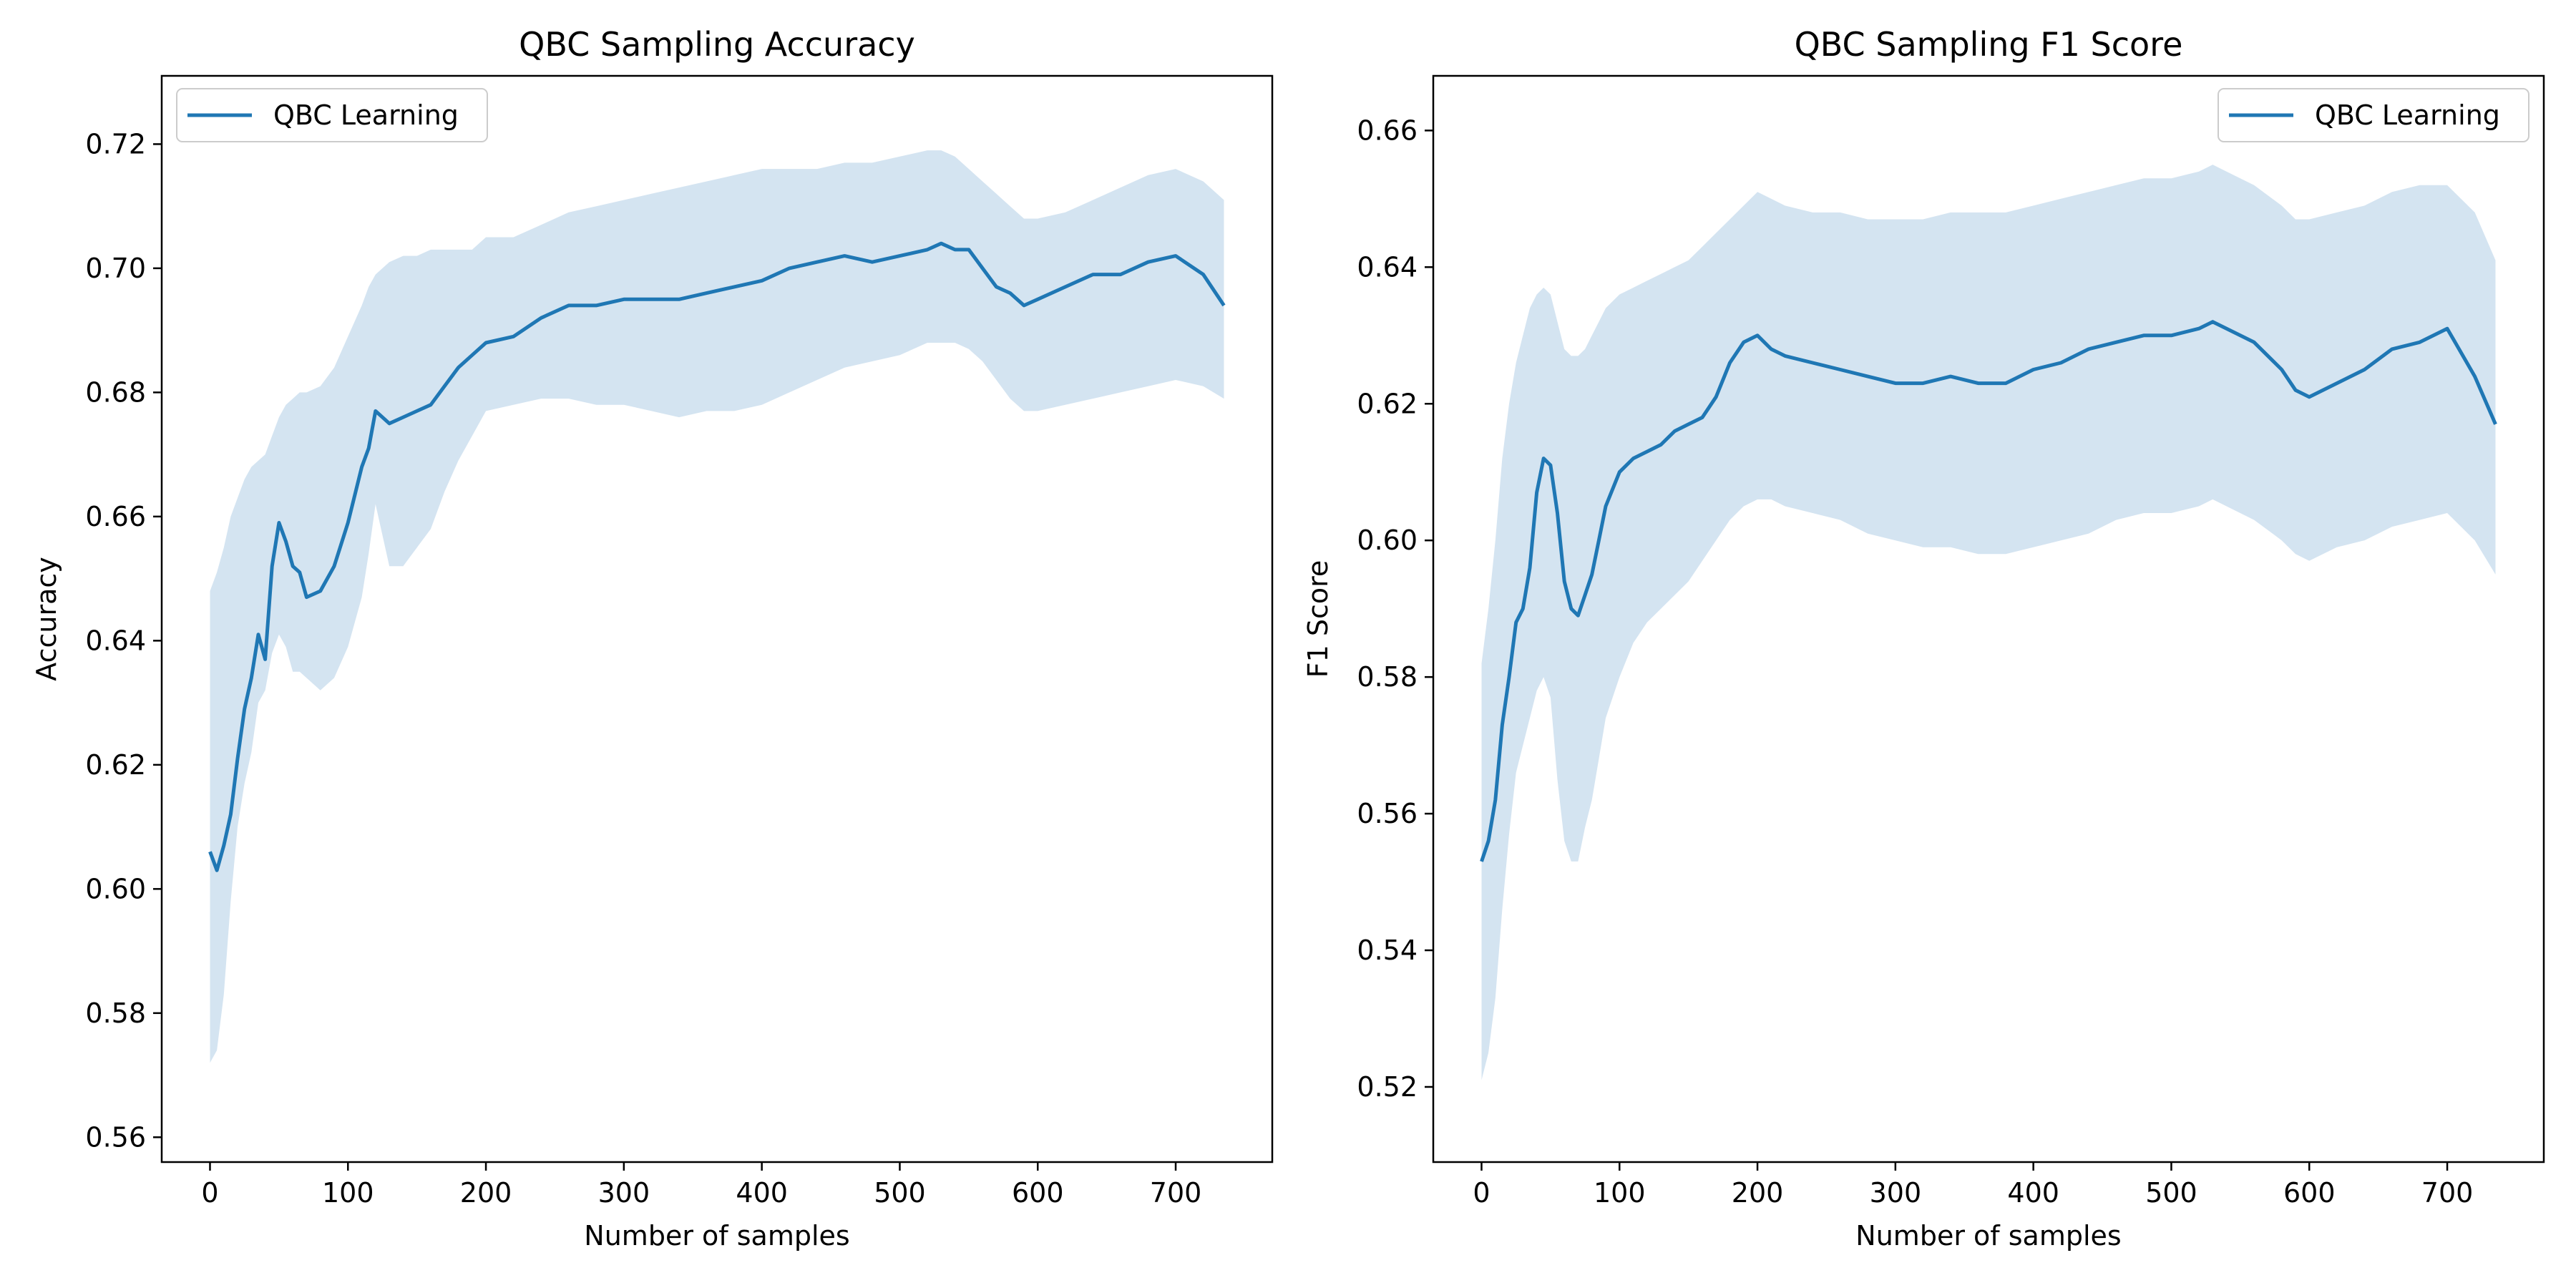  What do you see at coordinates (366, 115) in the screenshot?
I see `legend-label-accuracy: QBC Learning` at bounding box center [366, 115].